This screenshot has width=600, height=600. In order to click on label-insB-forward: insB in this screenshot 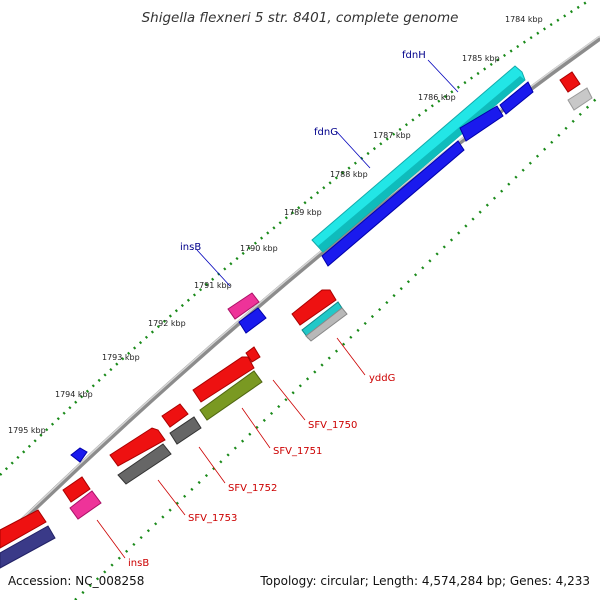, I will do `click(190, 247)`.